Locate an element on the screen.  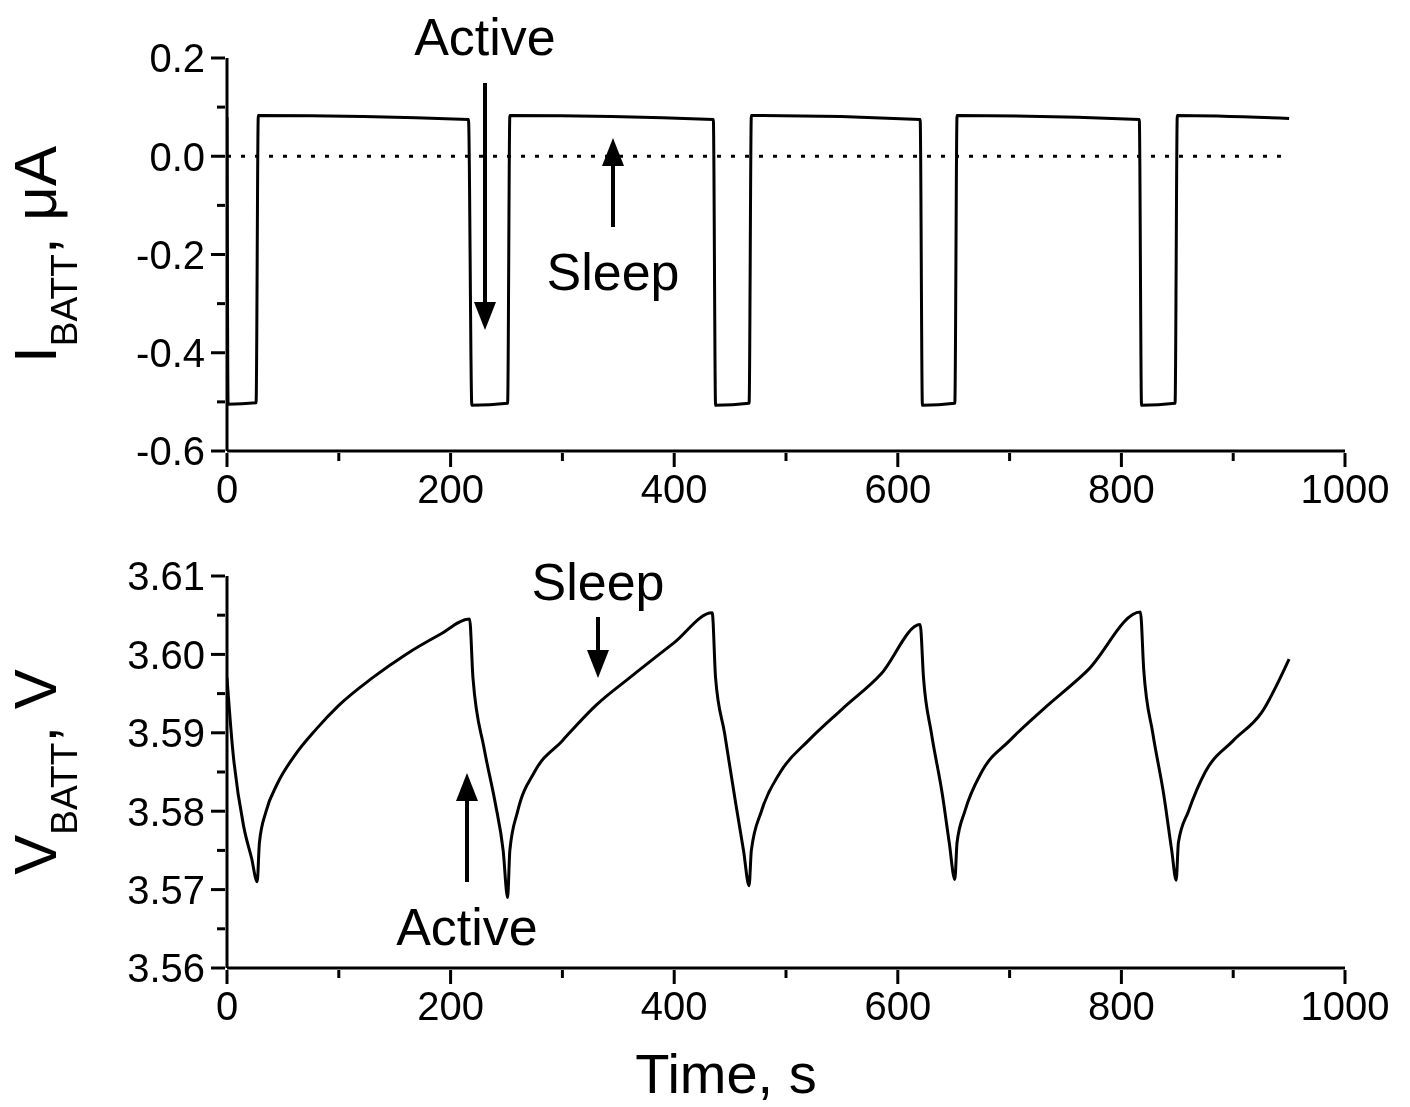
y-tick-label: 0.0 is located at coordinates (177, 156).